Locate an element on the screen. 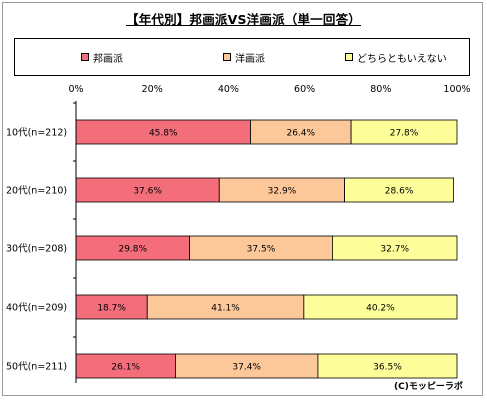  category-label: 30代(n=208) is located at coordinates (36, 249).